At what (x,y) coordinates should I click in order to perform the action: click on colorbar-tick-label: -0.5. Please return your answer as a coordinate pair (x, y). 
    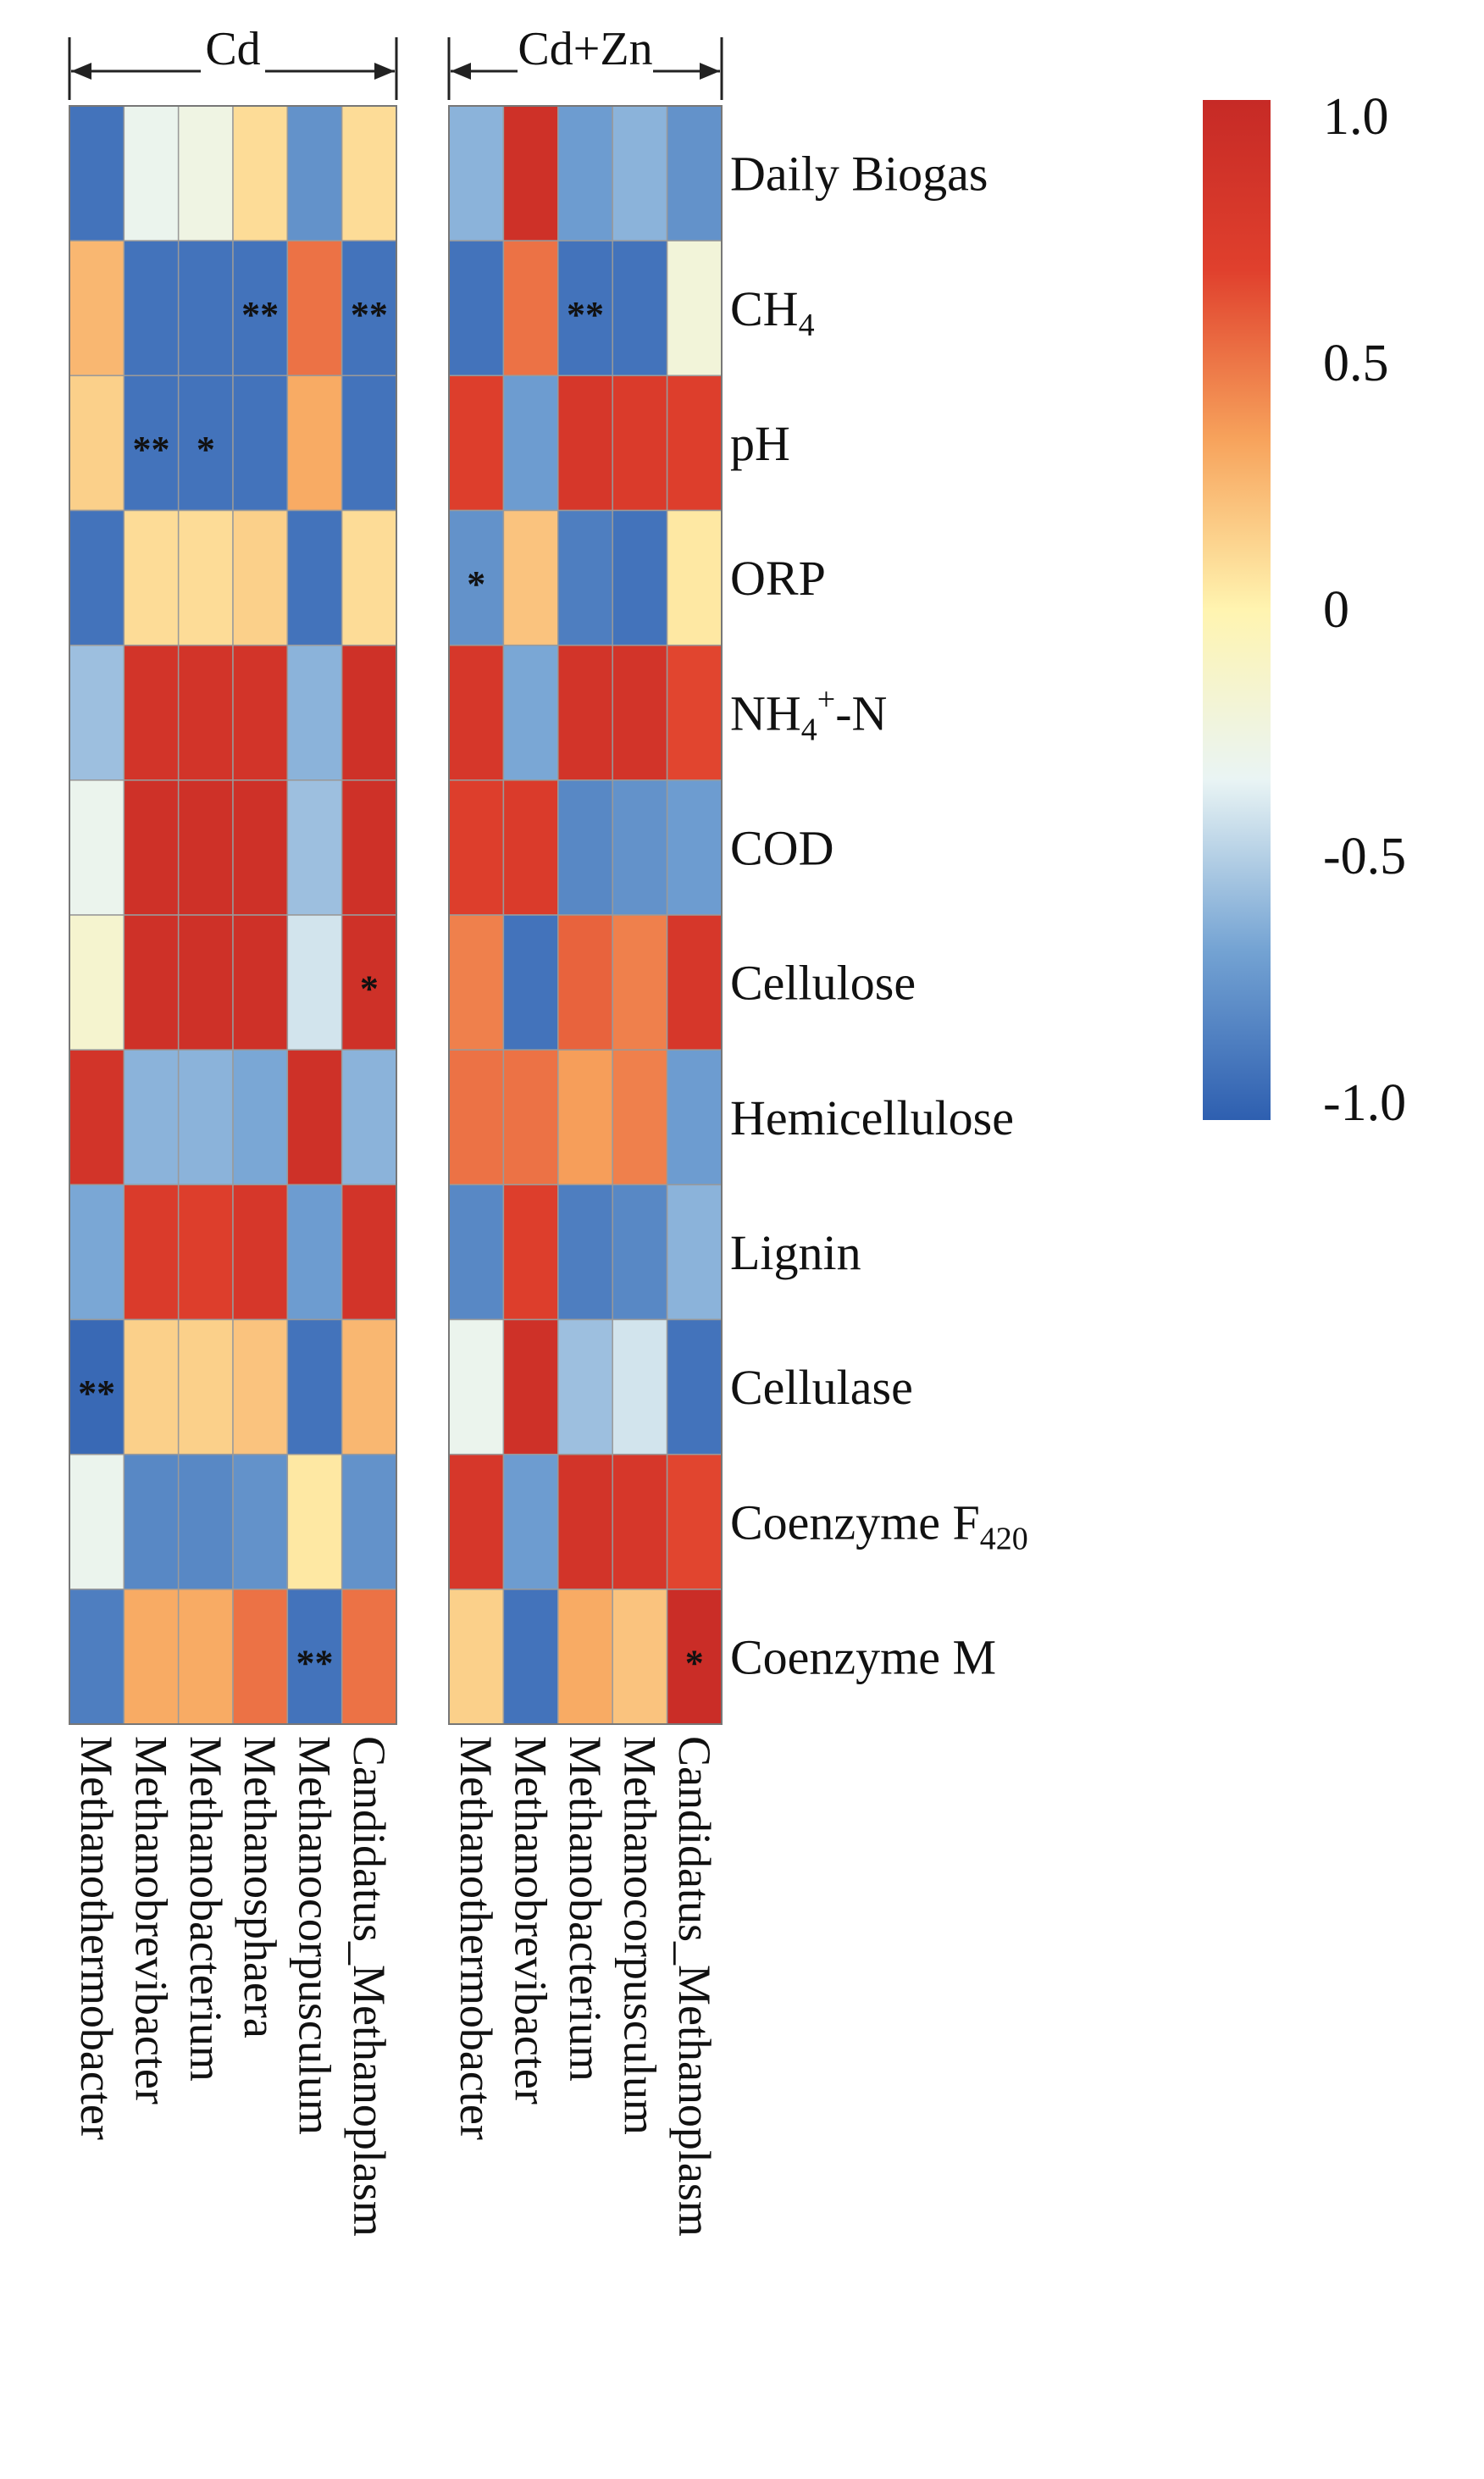
    Looking at the image, I should click on (1364, 856).